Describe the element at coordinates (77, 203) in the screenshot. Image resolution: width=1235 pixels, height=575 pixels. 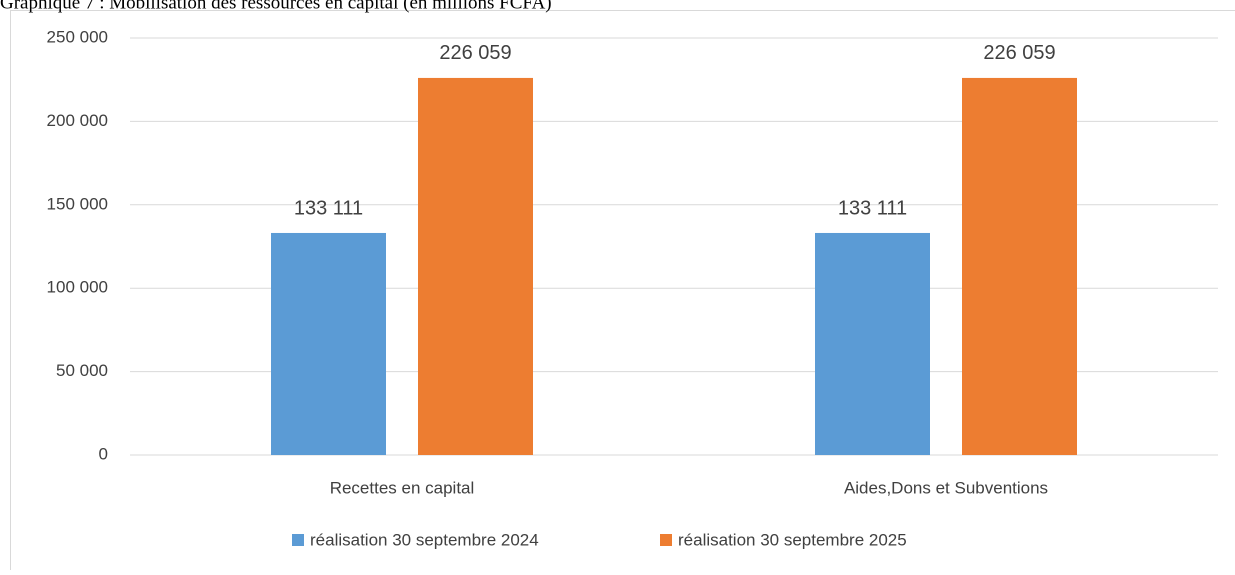
I see `y-tick-label: 150 000` at that location.